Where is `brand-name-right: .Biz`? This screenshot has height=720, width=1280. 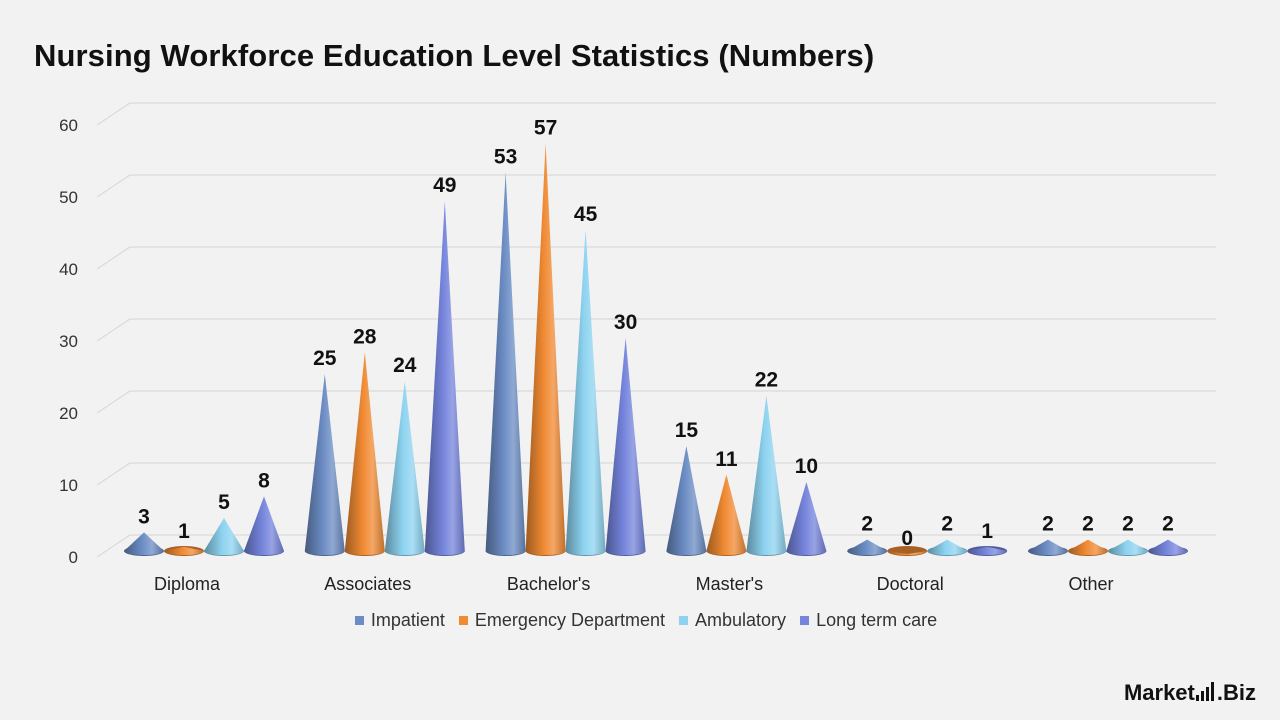 brand-name-right: .Biz is located at coordinates (1236, 692).